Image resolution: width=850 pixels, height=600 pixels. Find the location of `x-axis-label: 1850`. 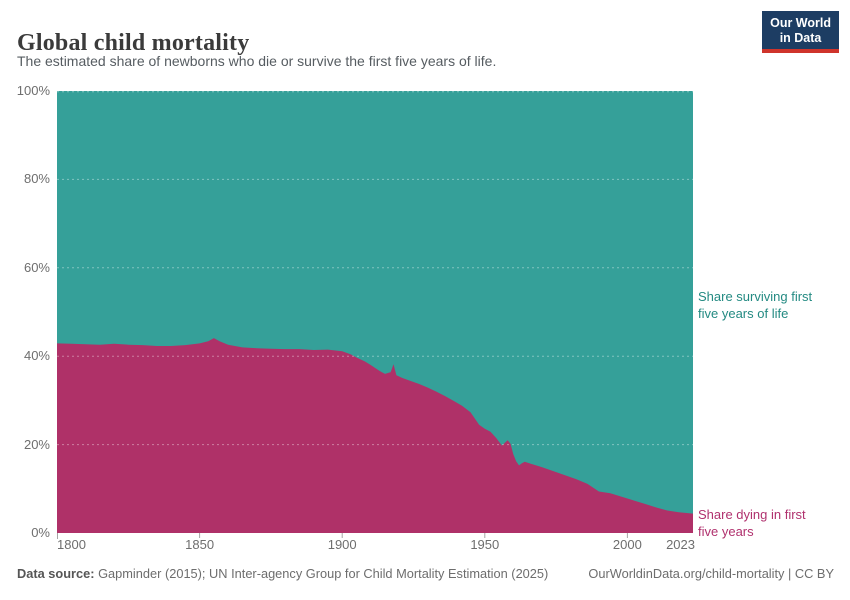

x-axis-label: 1850 is located at coordinates (200, 544).